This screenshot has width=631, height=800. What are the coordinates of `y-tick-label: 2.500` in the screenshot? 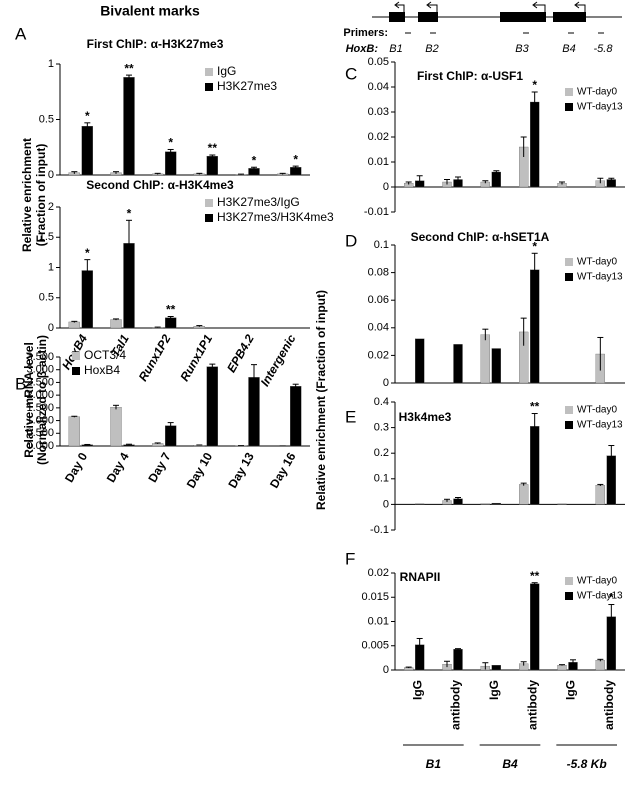 It's located at (40, 382).